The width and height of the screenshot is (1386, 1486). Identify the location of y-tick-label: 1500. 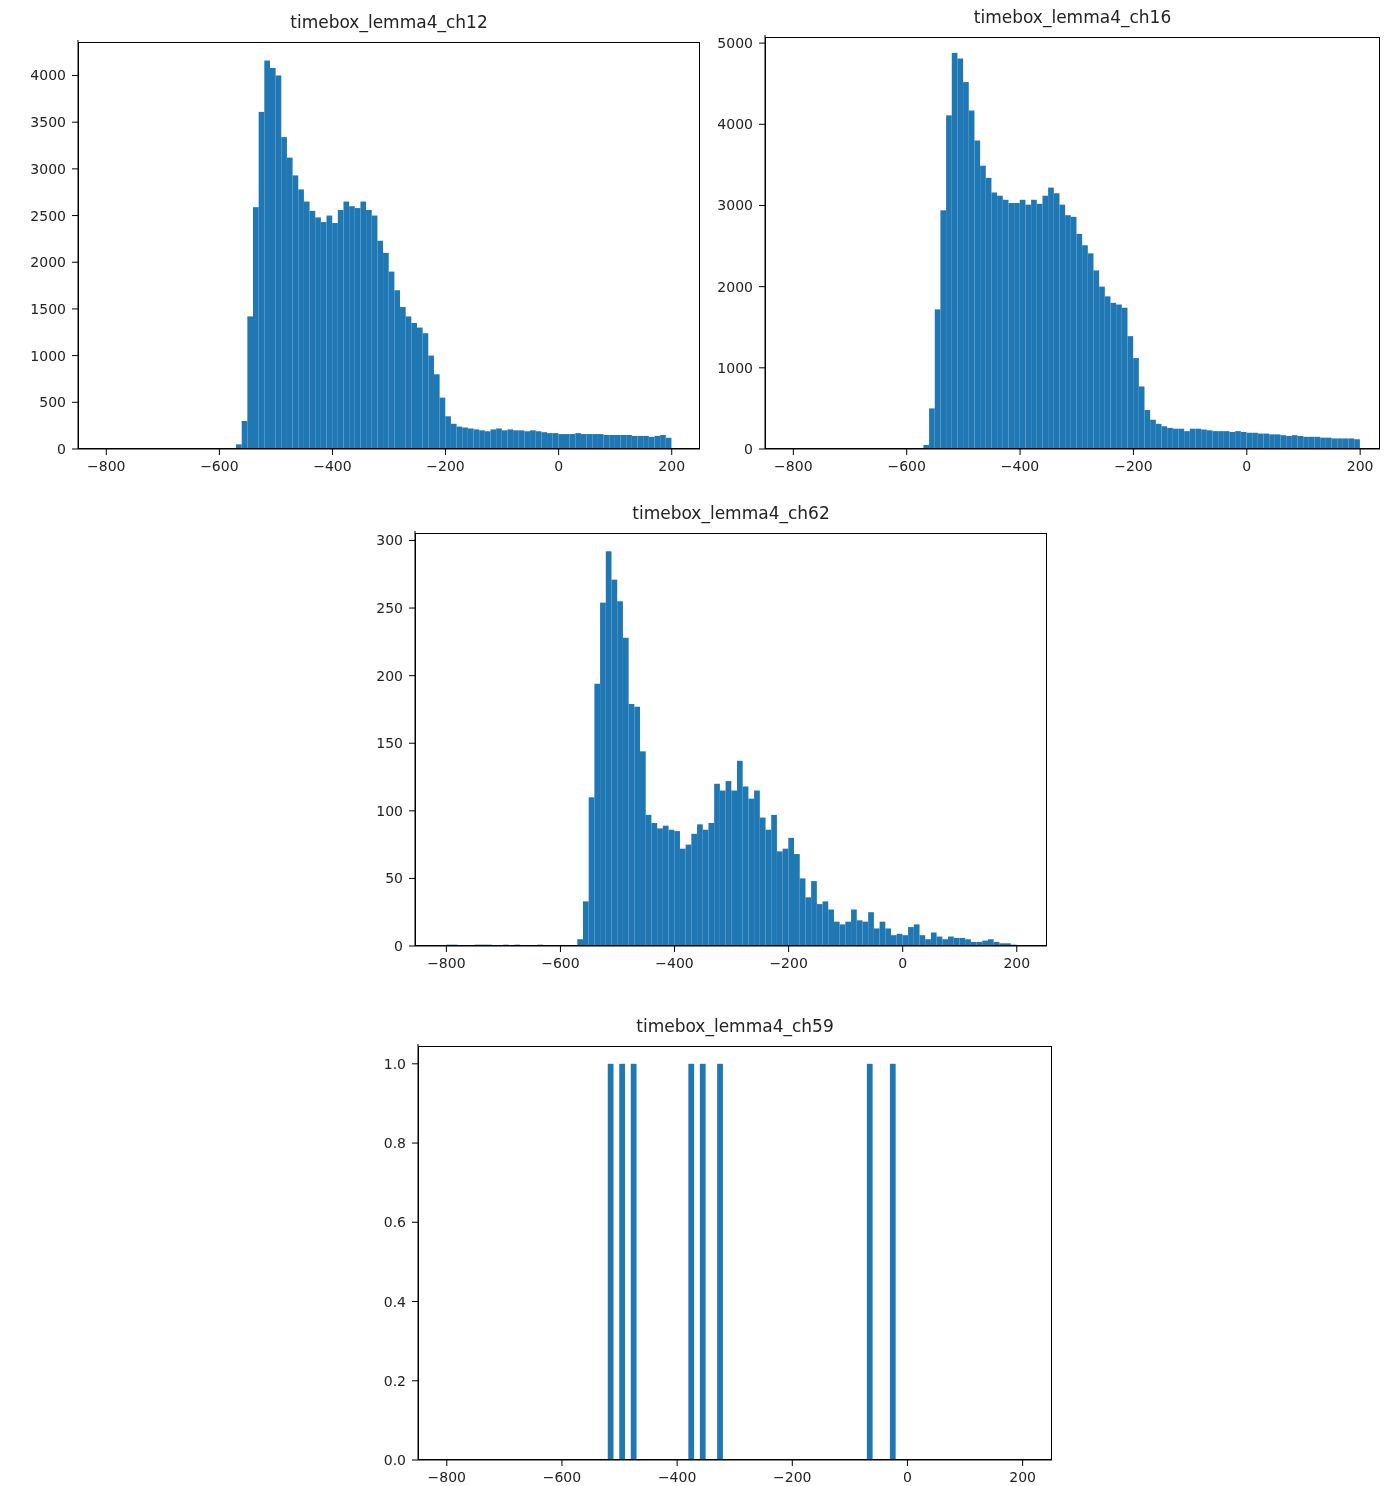
(48, 308).